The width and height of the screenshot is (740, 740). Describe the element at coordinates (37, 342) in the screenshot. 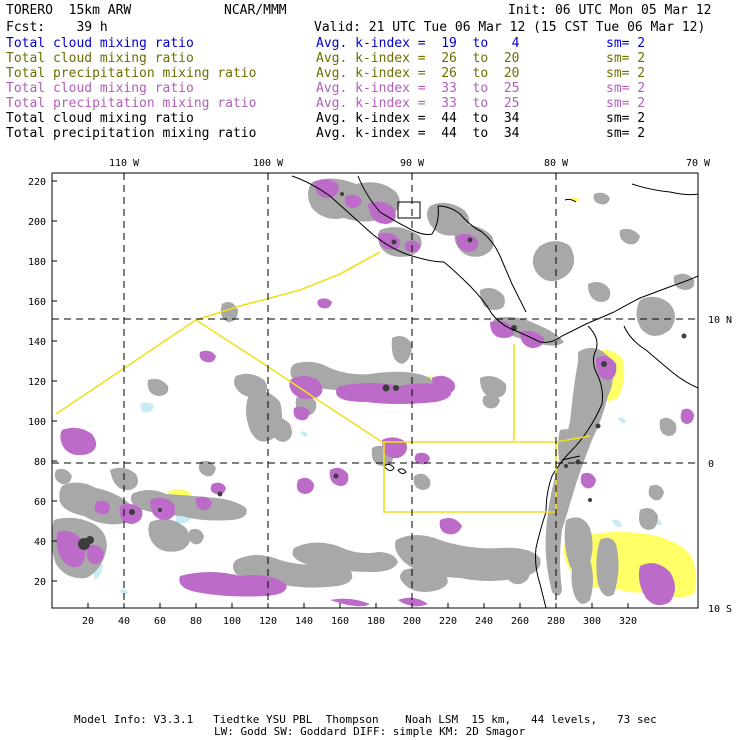

I see `y-tick-label: 140` at that location.